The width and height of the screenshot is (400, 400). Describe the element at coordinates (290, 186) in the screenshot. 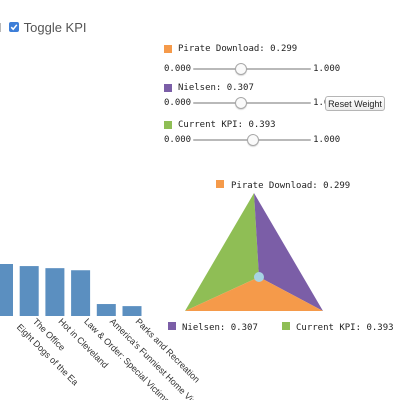

I see `triangle-label-pirate-download: Pirate Download: 0.299` at that location.